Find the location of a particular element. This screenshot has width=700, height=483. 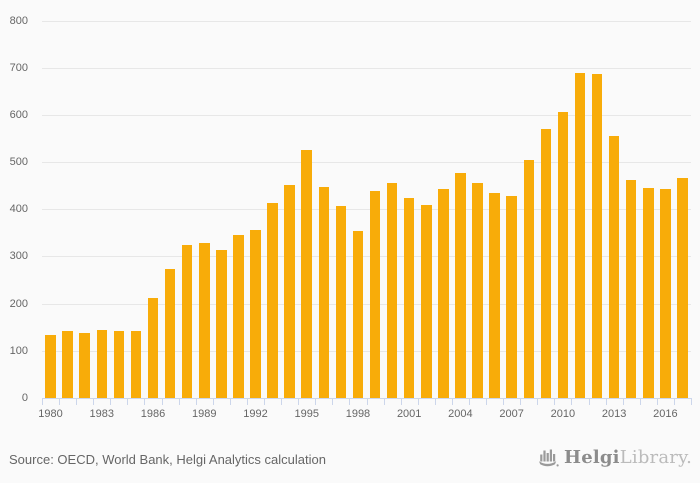

bar-1984 is located at coordinates (119, 364).